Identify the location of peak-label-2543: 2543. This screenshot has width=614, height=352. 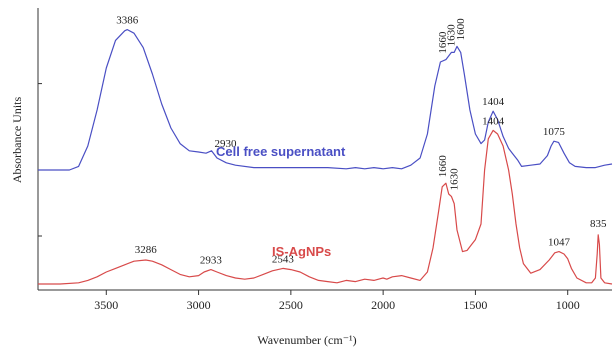
(283, 259).